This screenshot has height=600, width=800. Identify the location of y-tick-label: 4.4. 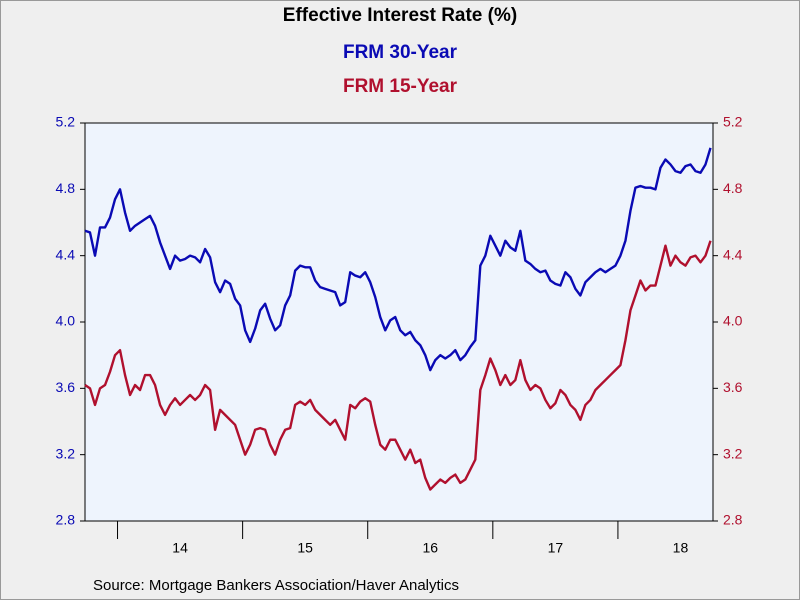
(66, 254).